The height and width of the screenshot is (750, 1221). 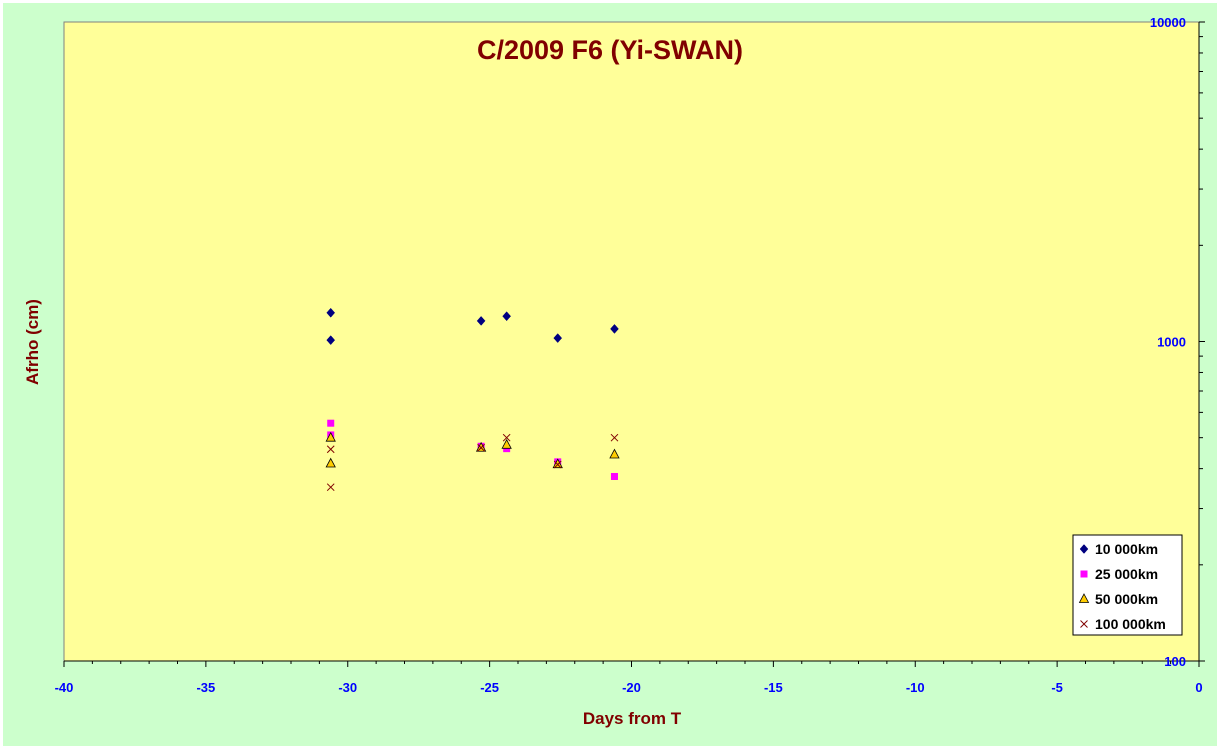 What do you see at coordinates (472, 399) in the screenshot?
I see `data-marks` at bounding box center [472, 399].